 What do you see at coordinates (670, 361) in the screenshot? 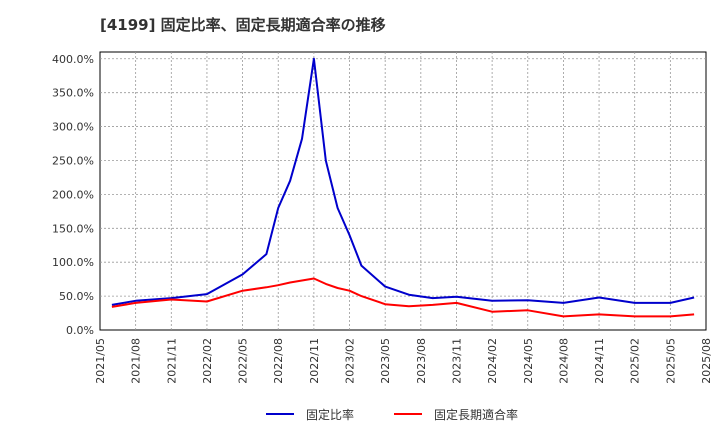
I see `x-tick-label: 2025/05` at bounding box center [670, 361].